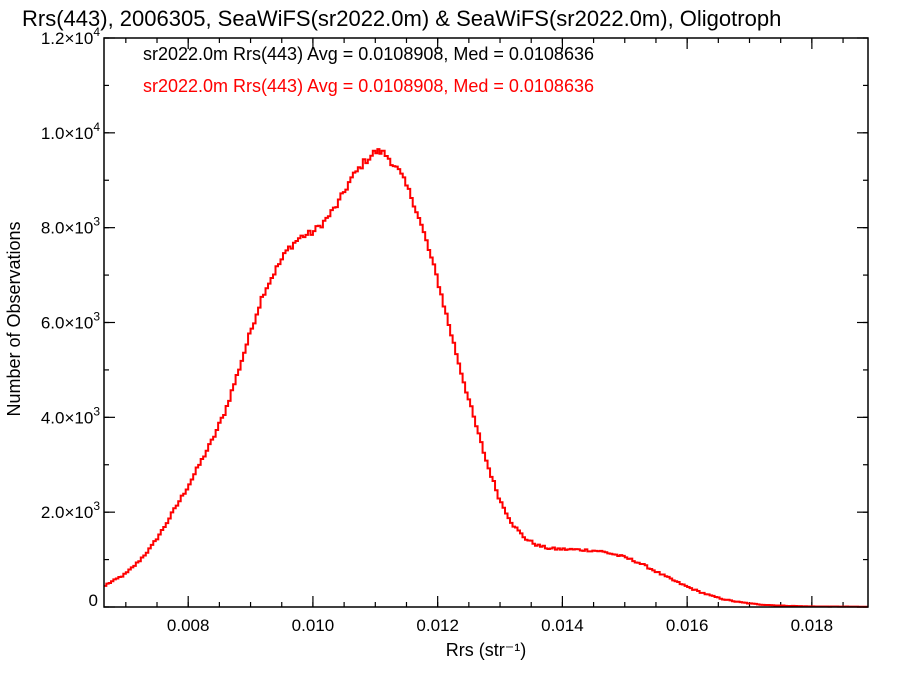  Describe the element at coordinates (70, 415) in the screenshot. I see `y-tick-label: 4.0×10³` at that location.